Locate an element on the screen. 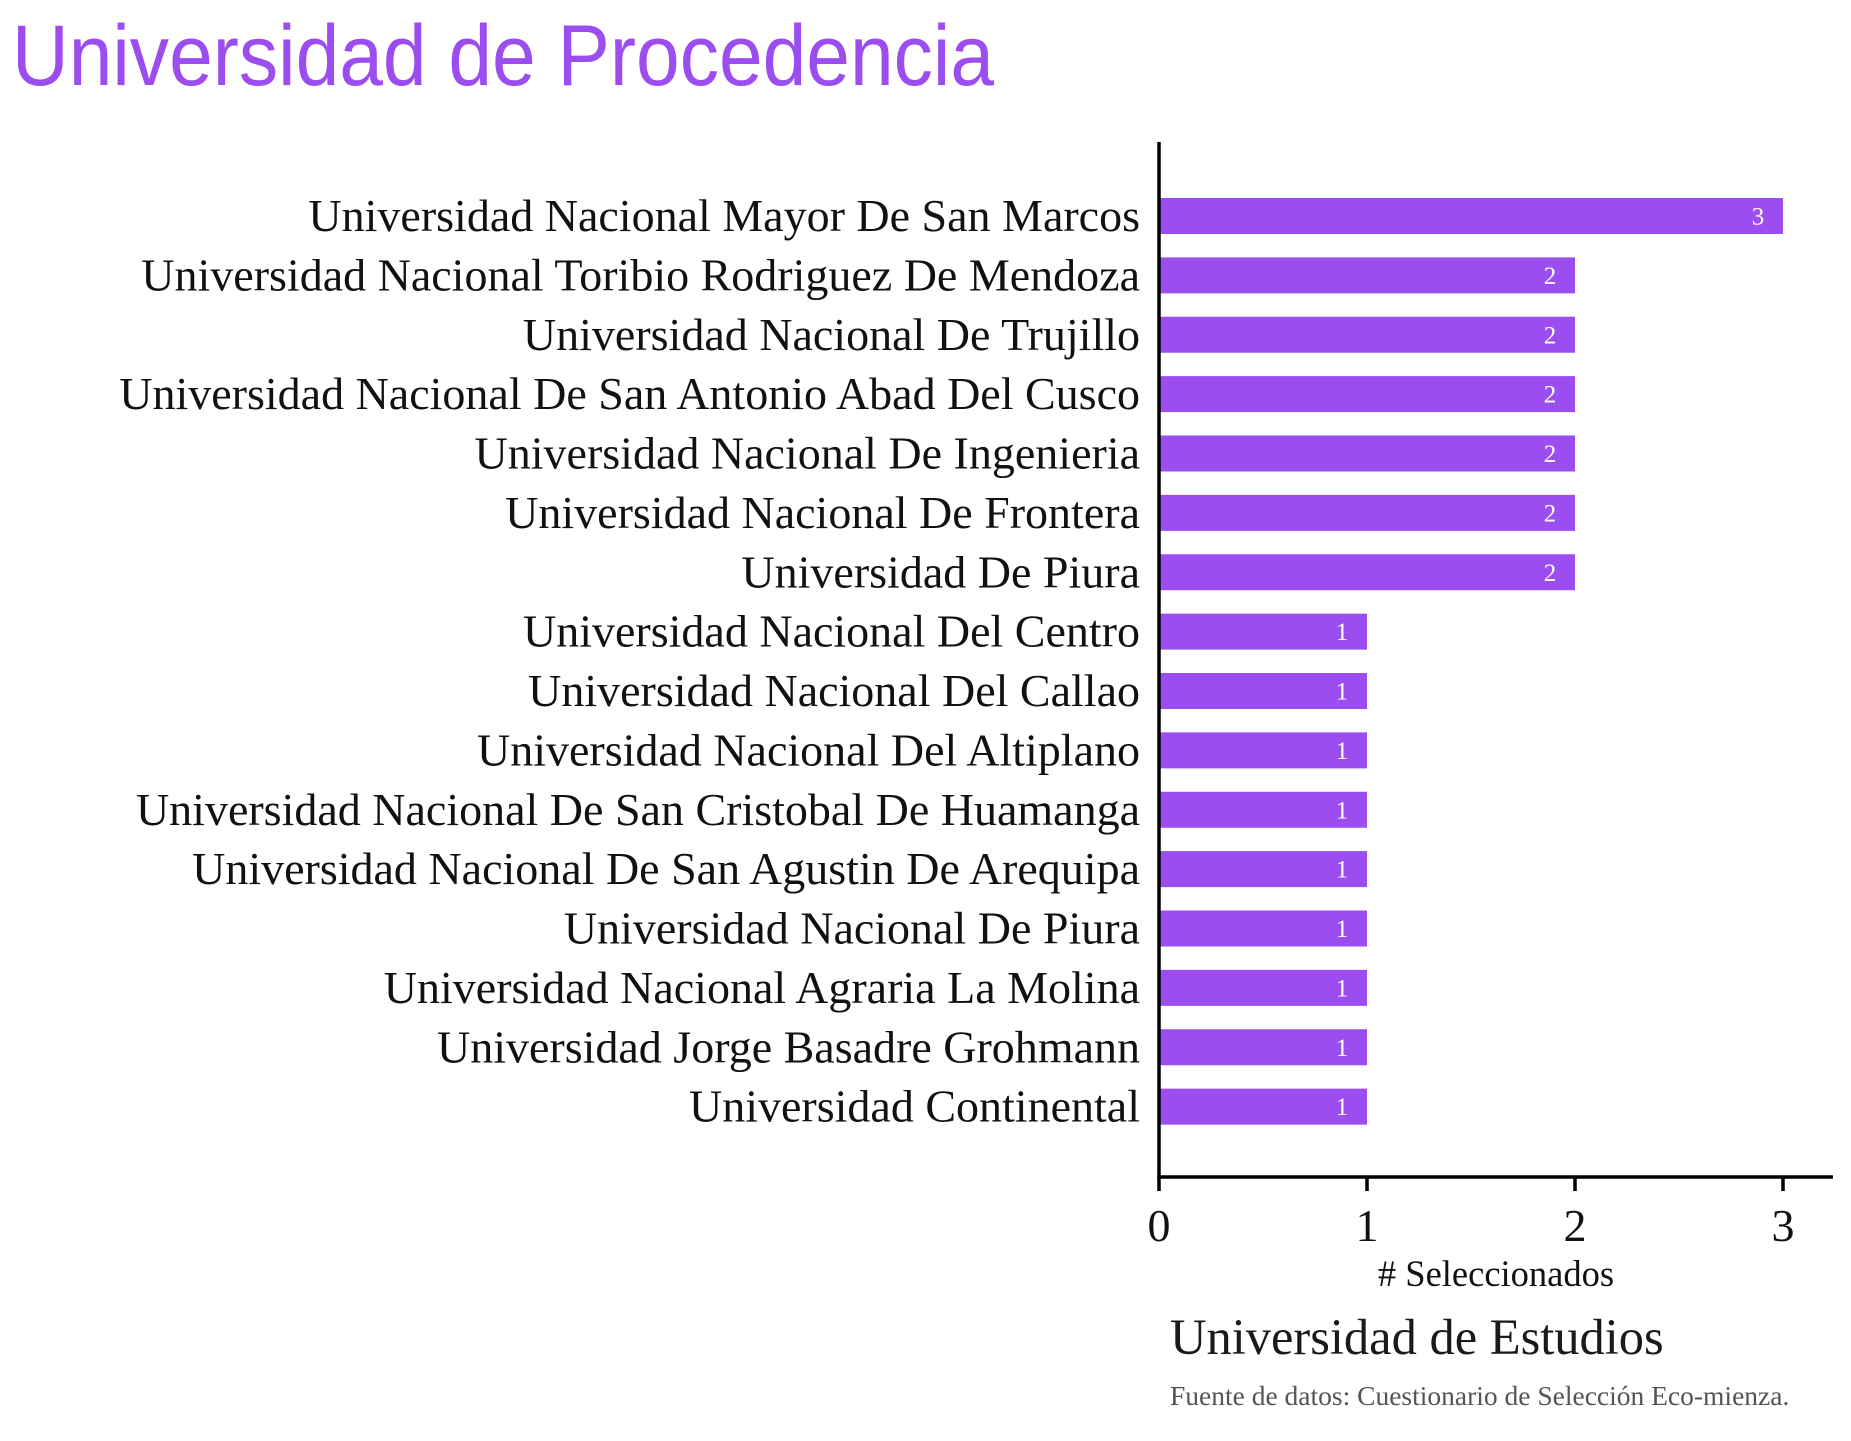 The image size is (1851, 1441). category-label: Universidad Continental is located at coordinates (914, 1106).